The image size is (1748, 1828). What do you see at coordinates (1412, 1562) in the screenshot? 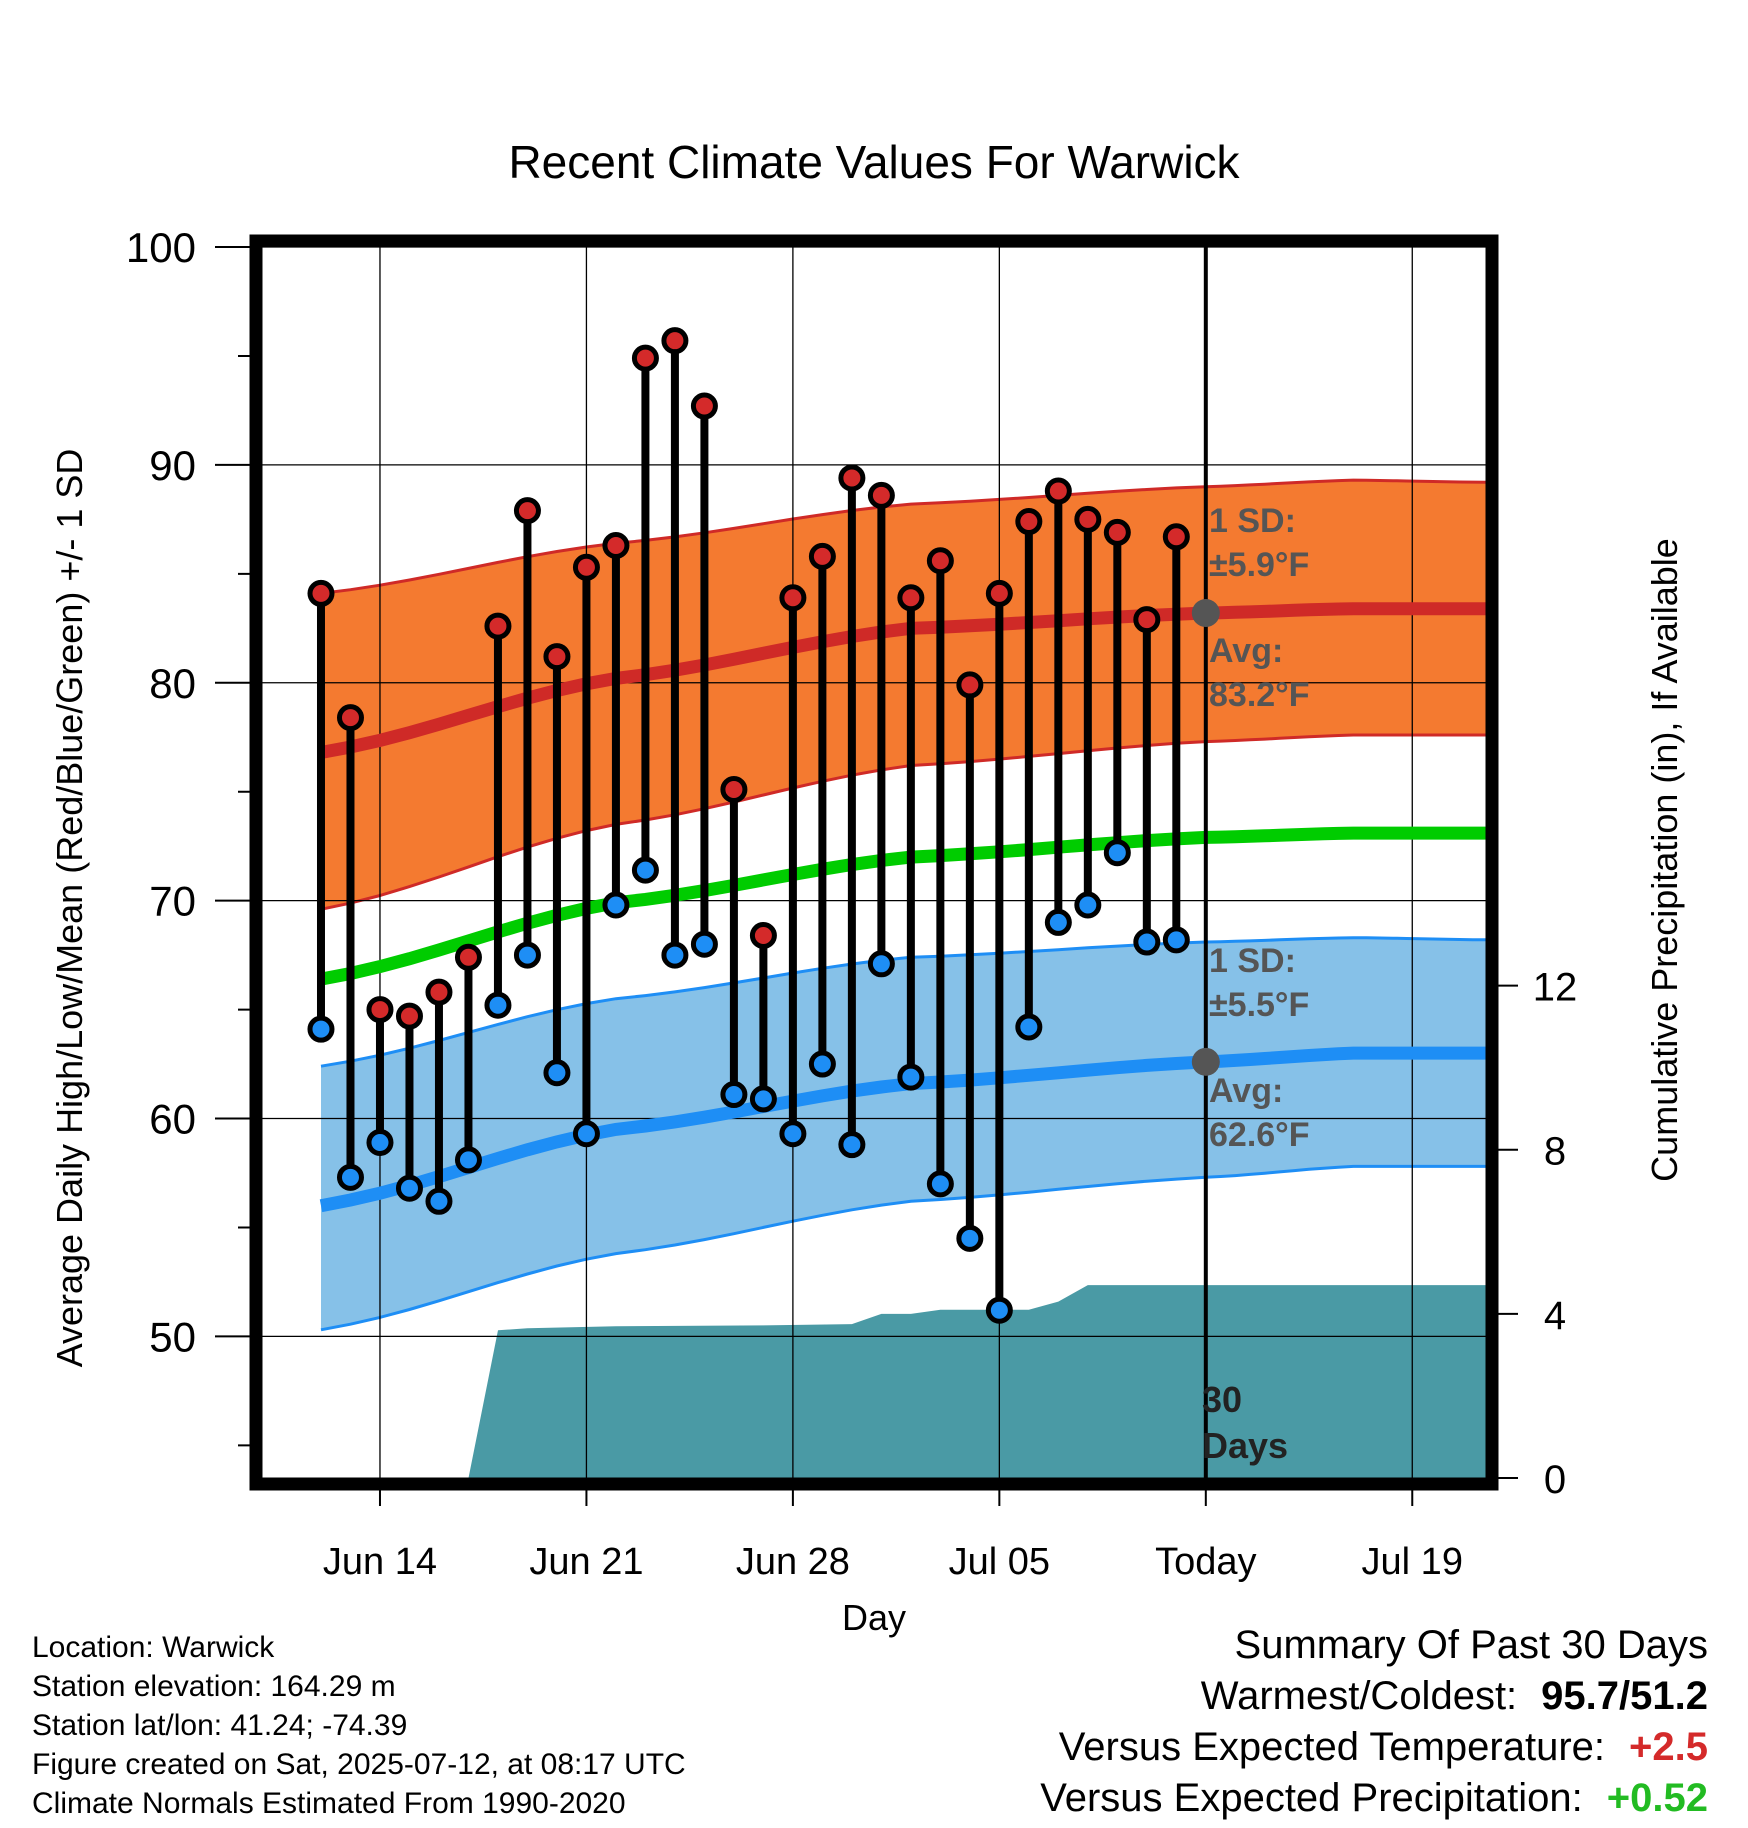
I see `x-tick-label: Jul 19` at bounding box center [1412, 1562].